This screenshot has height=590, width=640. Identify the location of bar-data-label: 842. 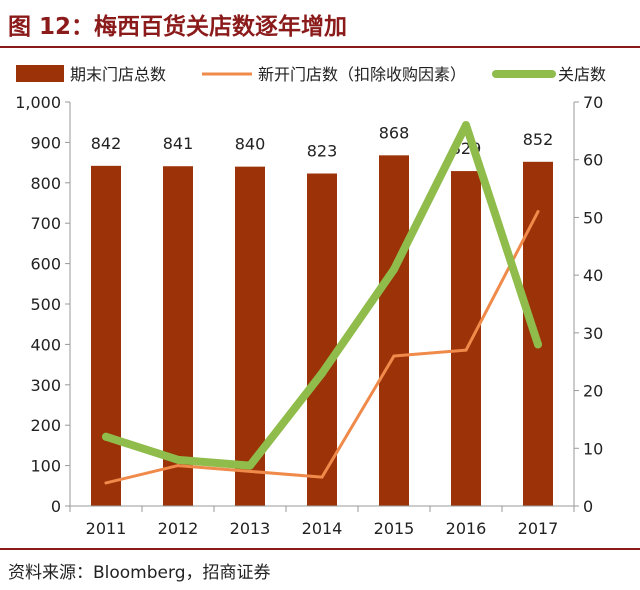
(106, 143).